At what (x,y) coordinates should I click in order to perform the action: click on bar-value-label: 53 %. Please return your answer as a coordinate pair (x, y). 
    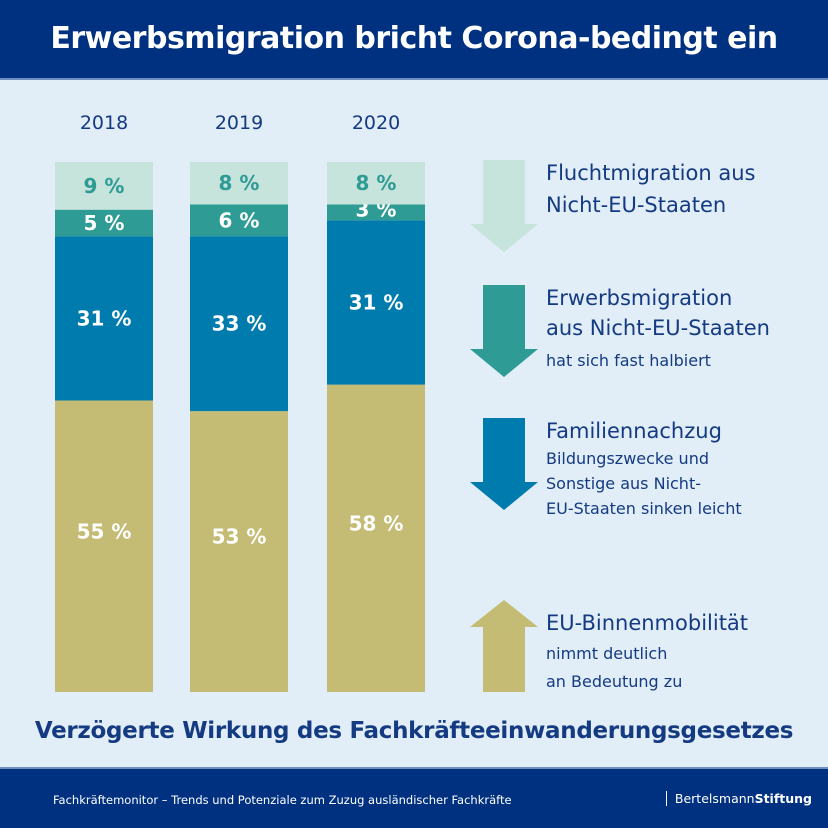
    Looking at the image, I should click on (239, 537).